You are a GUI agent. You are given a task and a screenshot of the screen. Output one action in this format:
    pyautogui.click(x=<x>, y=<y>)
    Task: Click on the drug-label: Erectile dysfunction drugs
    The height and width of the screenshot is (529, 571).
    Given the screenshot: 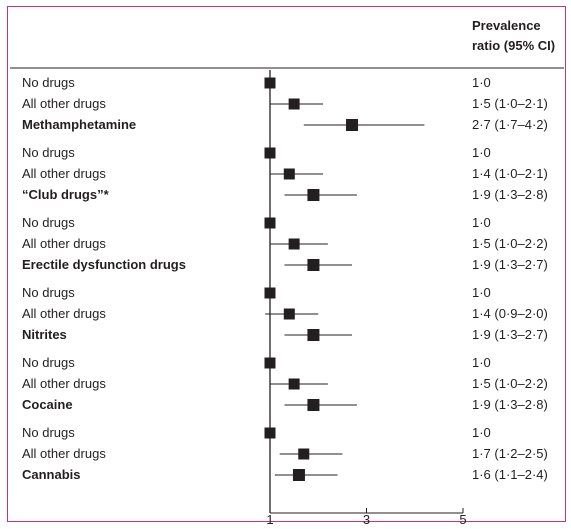 What is the action you would take?
    pyautogui.click(x=104, y=264)
    